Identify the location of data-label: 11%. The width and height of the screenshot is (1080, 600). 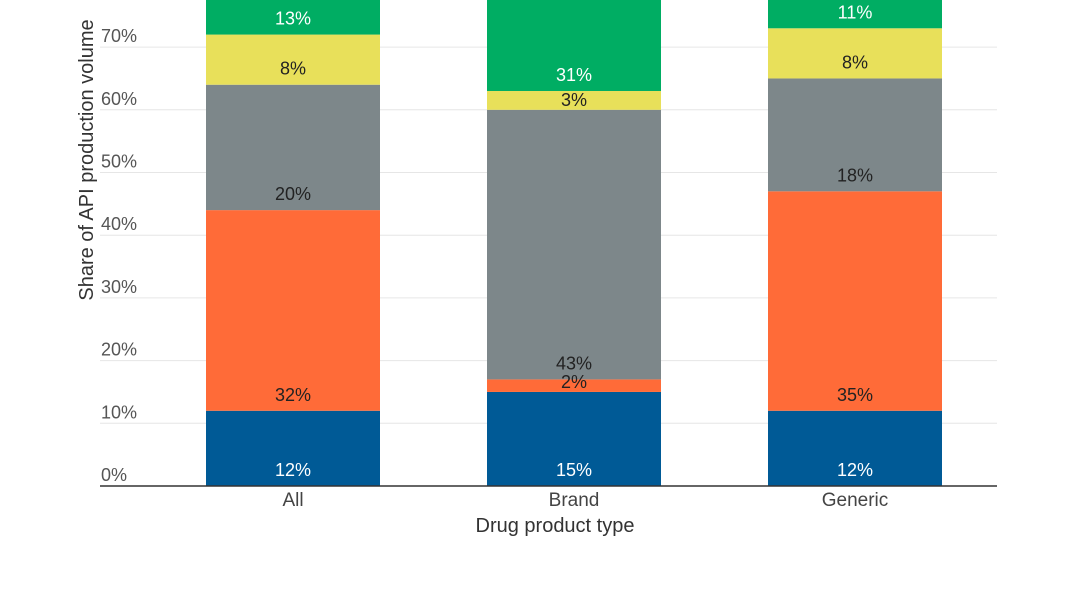
(855, 12).